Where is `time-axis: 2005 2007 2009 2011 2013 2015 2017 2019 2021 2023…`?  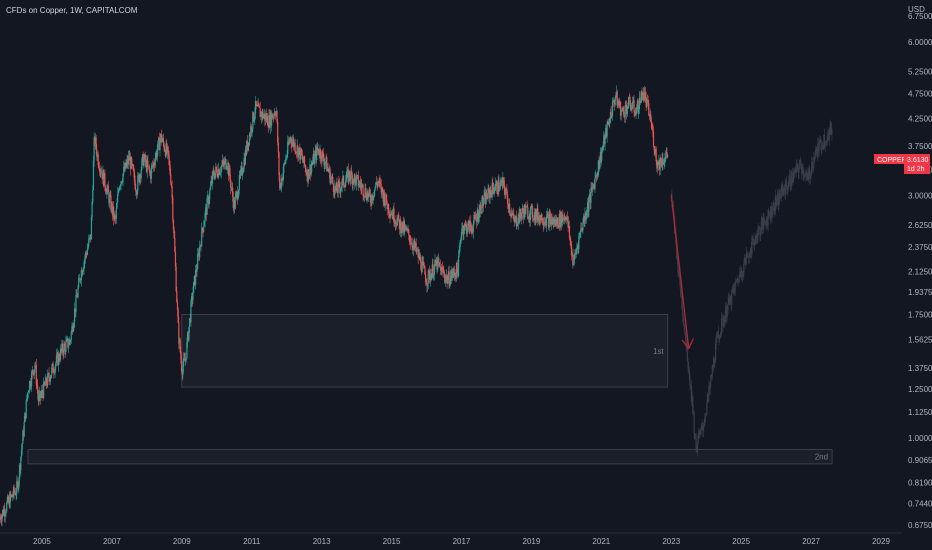
time-axis: 2005 2007 2009 2011 2013 2015 2017 2019 2021 2023… is located at coordinates (451, 539).